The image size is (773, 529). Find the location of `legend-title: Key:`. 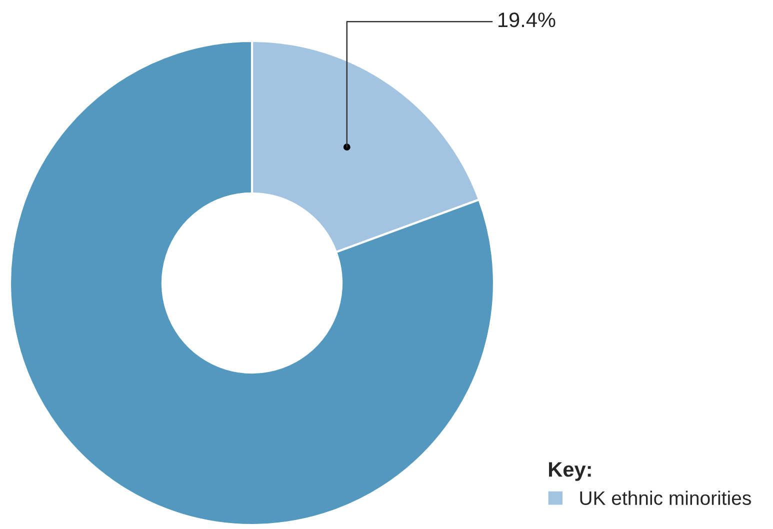

legend-title: Key: is located at coordinates (570, 471).